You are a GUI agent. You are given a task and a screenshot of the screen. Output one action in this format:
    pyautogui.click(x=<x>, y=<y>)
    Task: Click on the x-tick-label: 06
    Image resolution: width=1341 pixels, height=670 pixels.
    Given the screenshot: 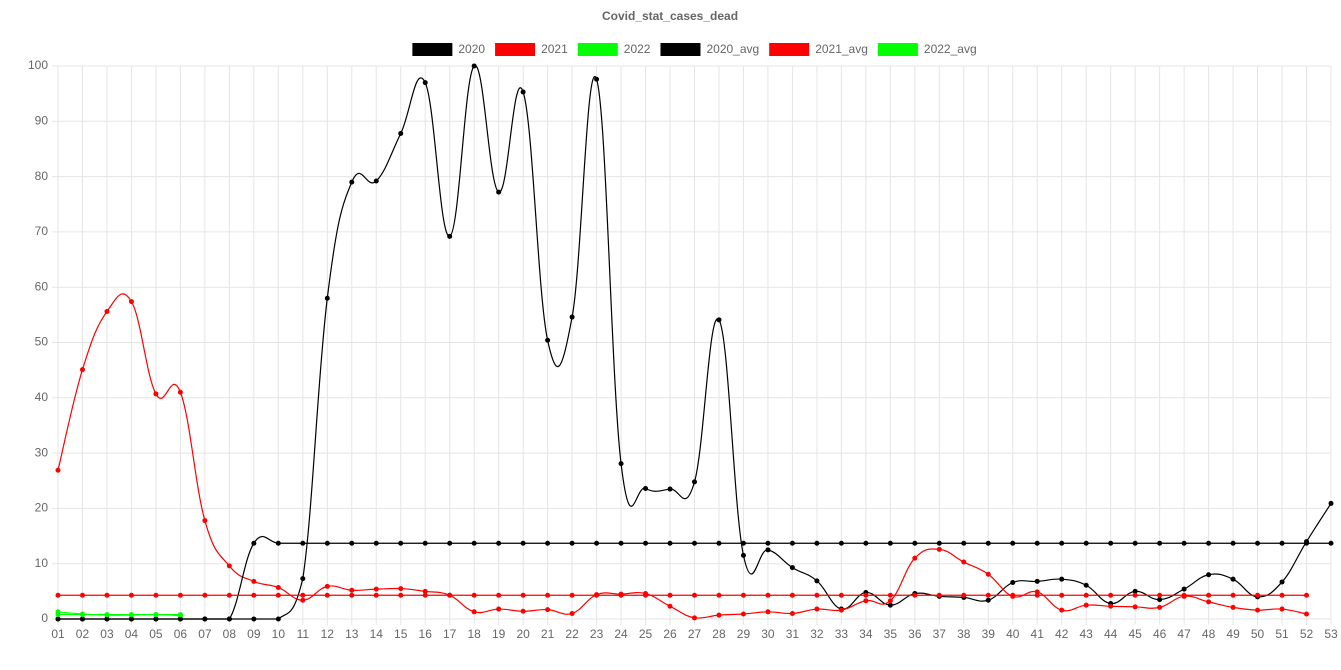 What is the action you would take?
    pyautogui.click(x=181, y=634)
    